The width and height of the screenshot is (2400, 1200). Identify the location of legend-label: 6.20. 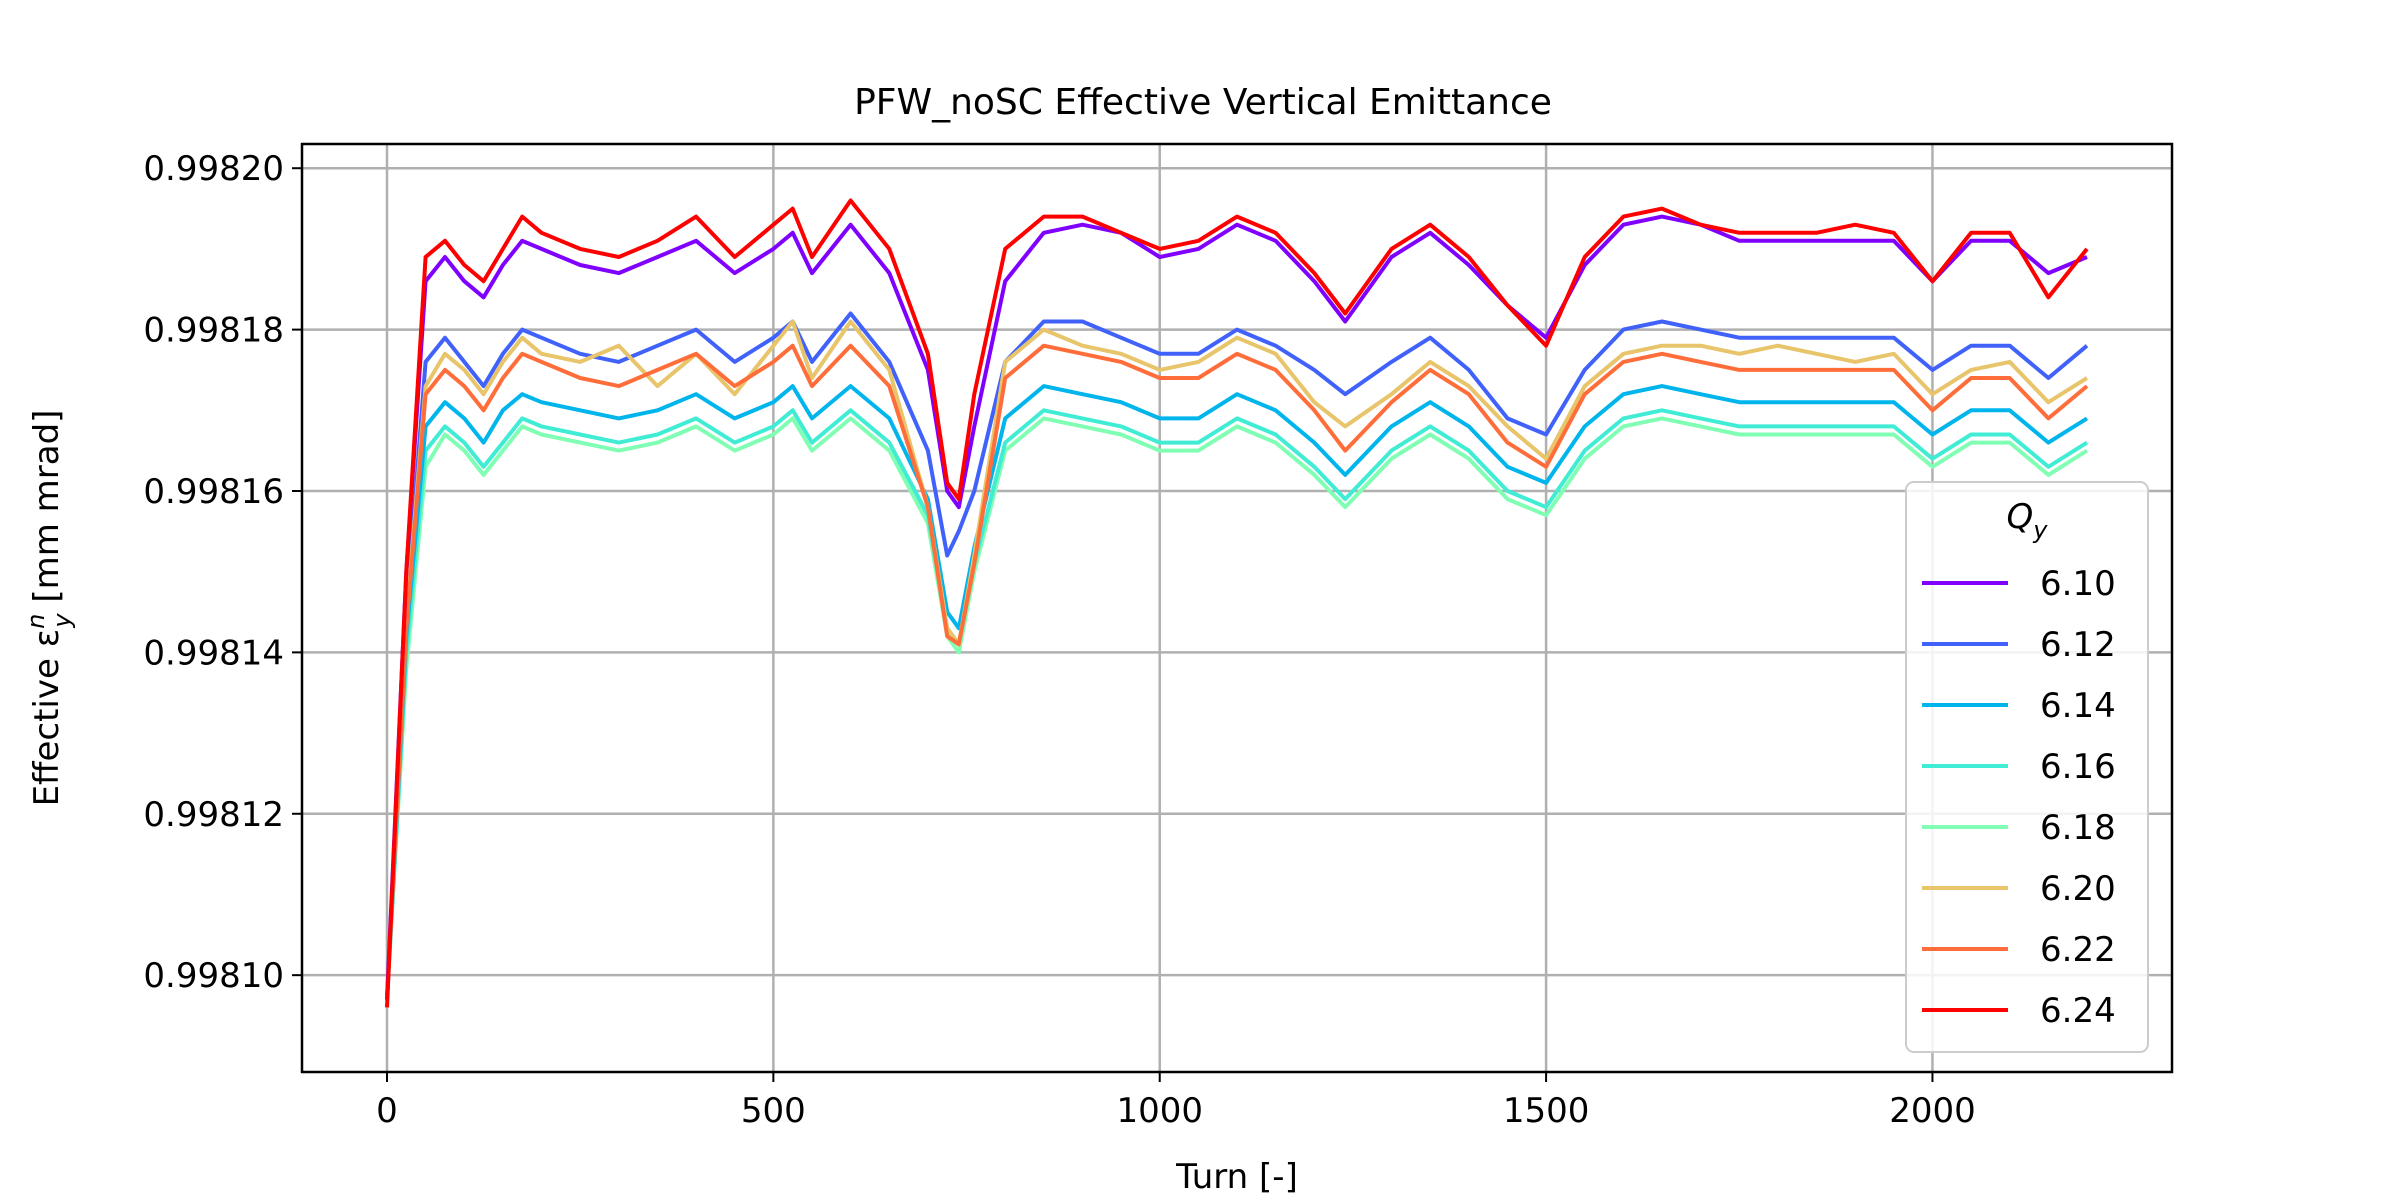
(2078, 889).